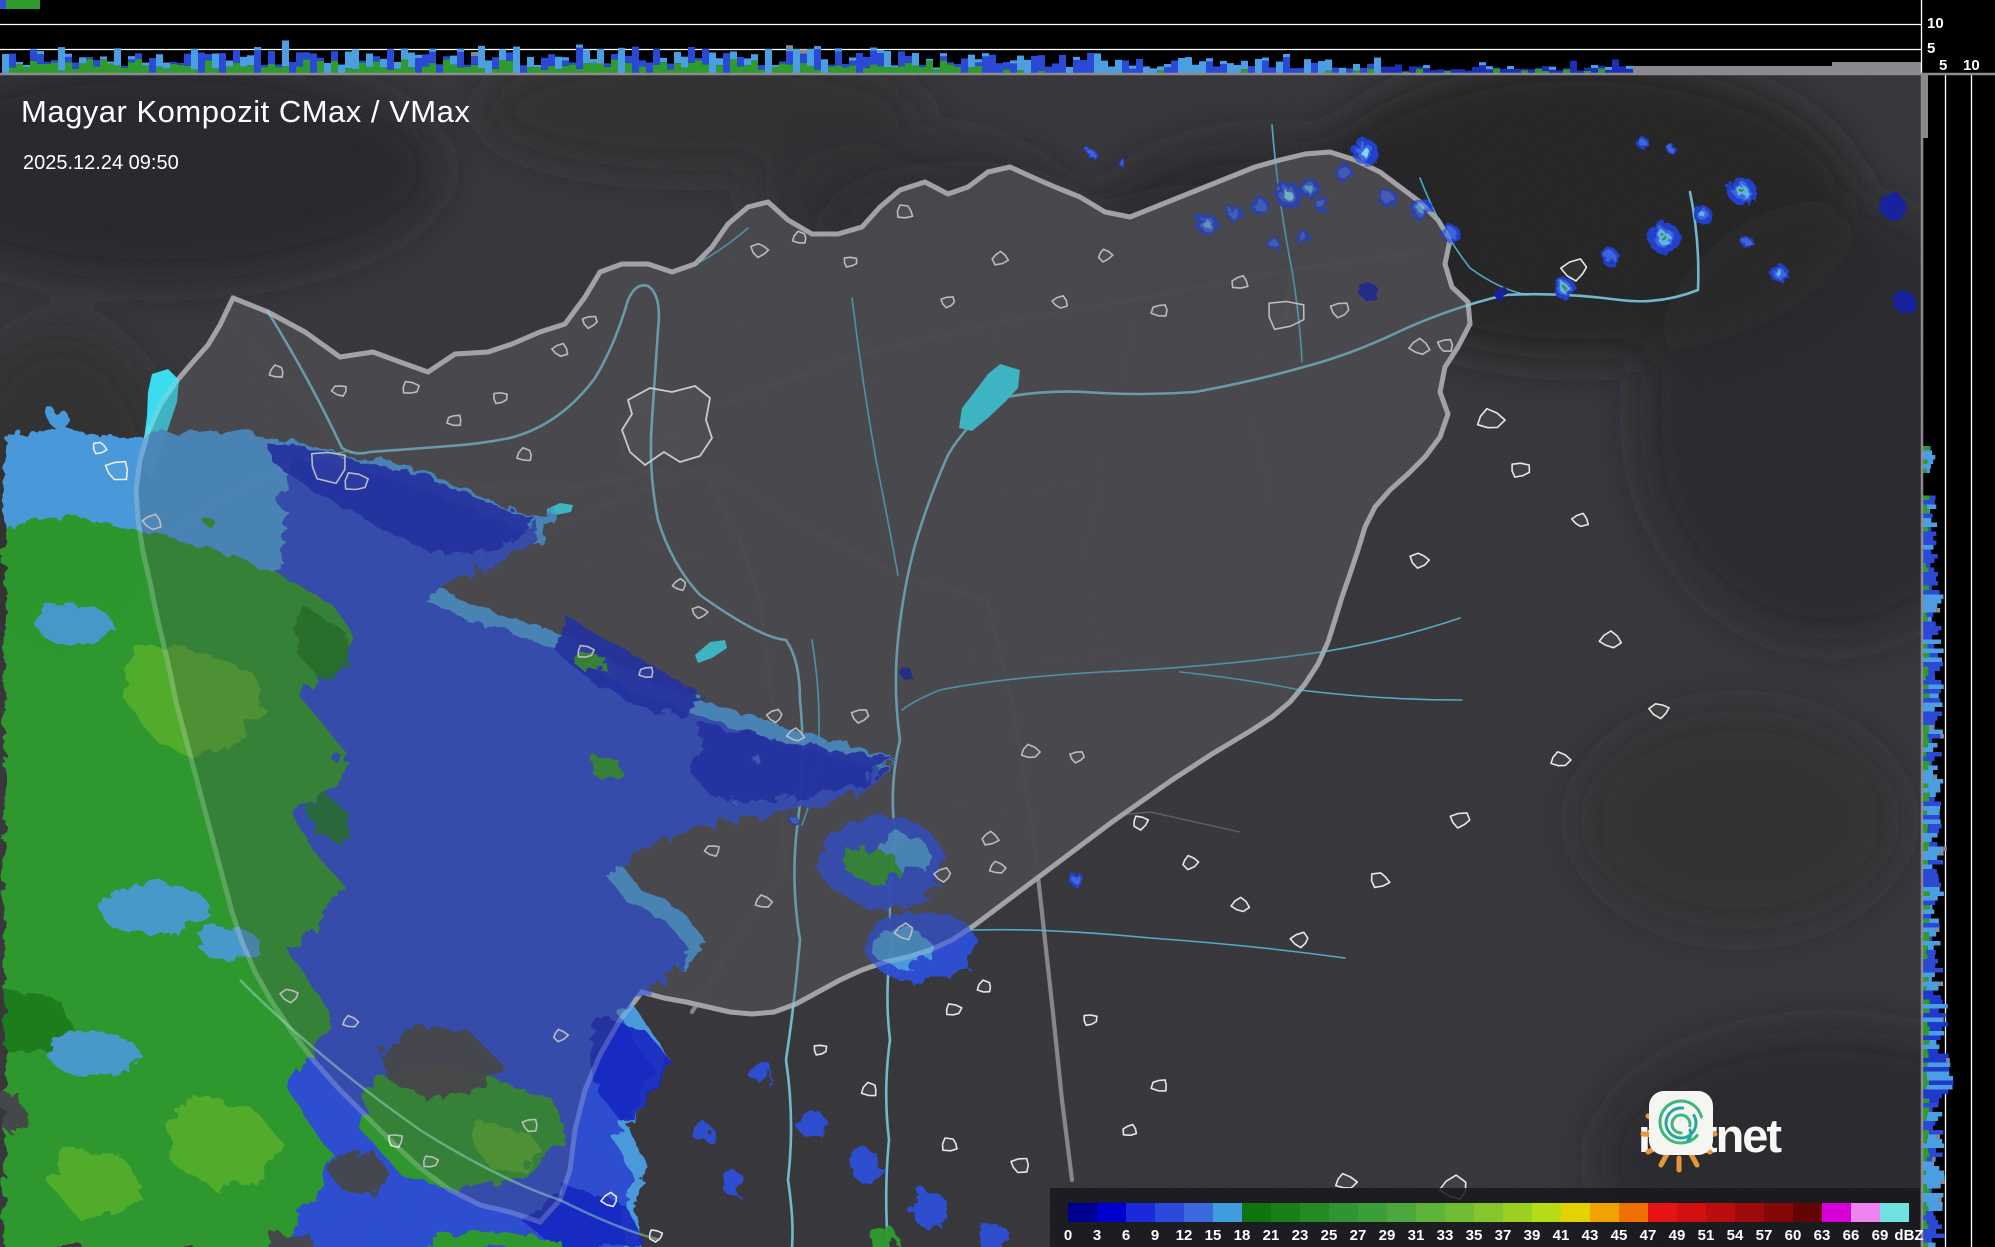  What do you see at coordinates (1971, 65) in the screenshot?
I see `right-axis-tick-10: 10` at bounding box center [1971, 65].